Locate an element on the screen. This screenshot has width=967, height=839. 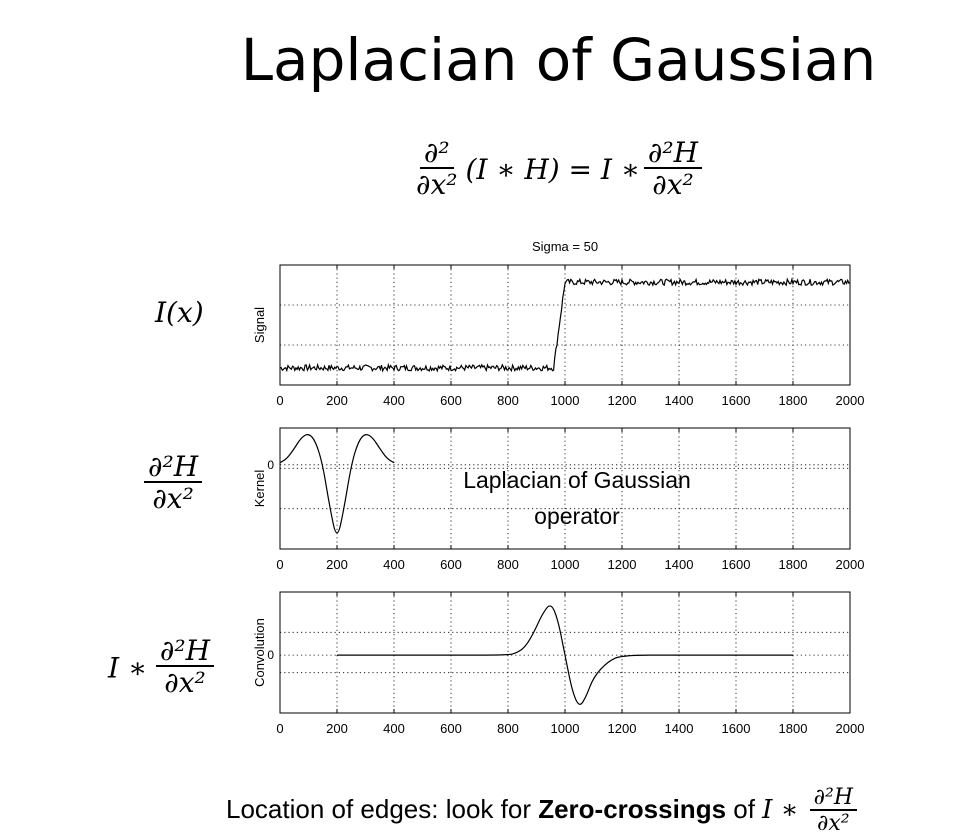
convolution-label-numerator: ∂²H is located at coordinates (185, 652).